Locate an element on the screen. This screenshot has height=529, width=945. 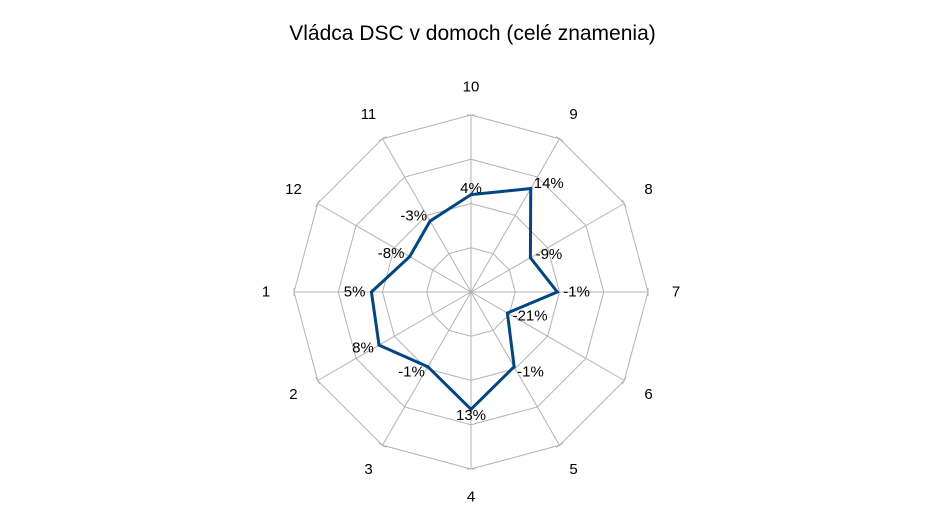
data-label-3: -1% is located at coordinates (411, 371).